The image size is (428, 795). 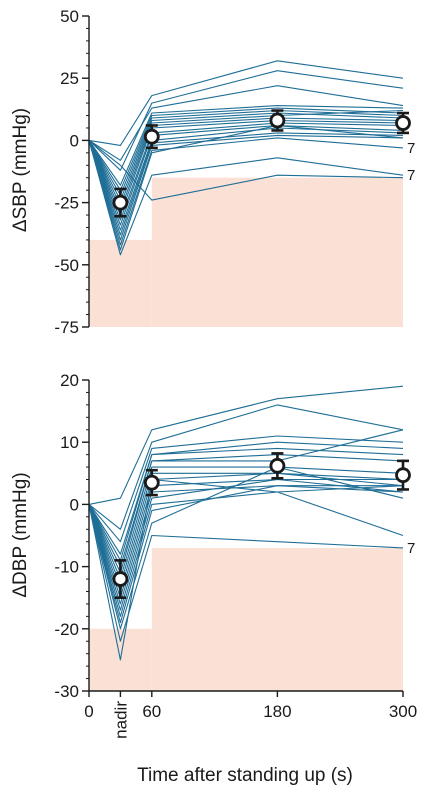 What do you see at coordinates (411, 548) in the screenshot?
I see `dbp-annotation-0: 7` at bounding box center [411, 548].